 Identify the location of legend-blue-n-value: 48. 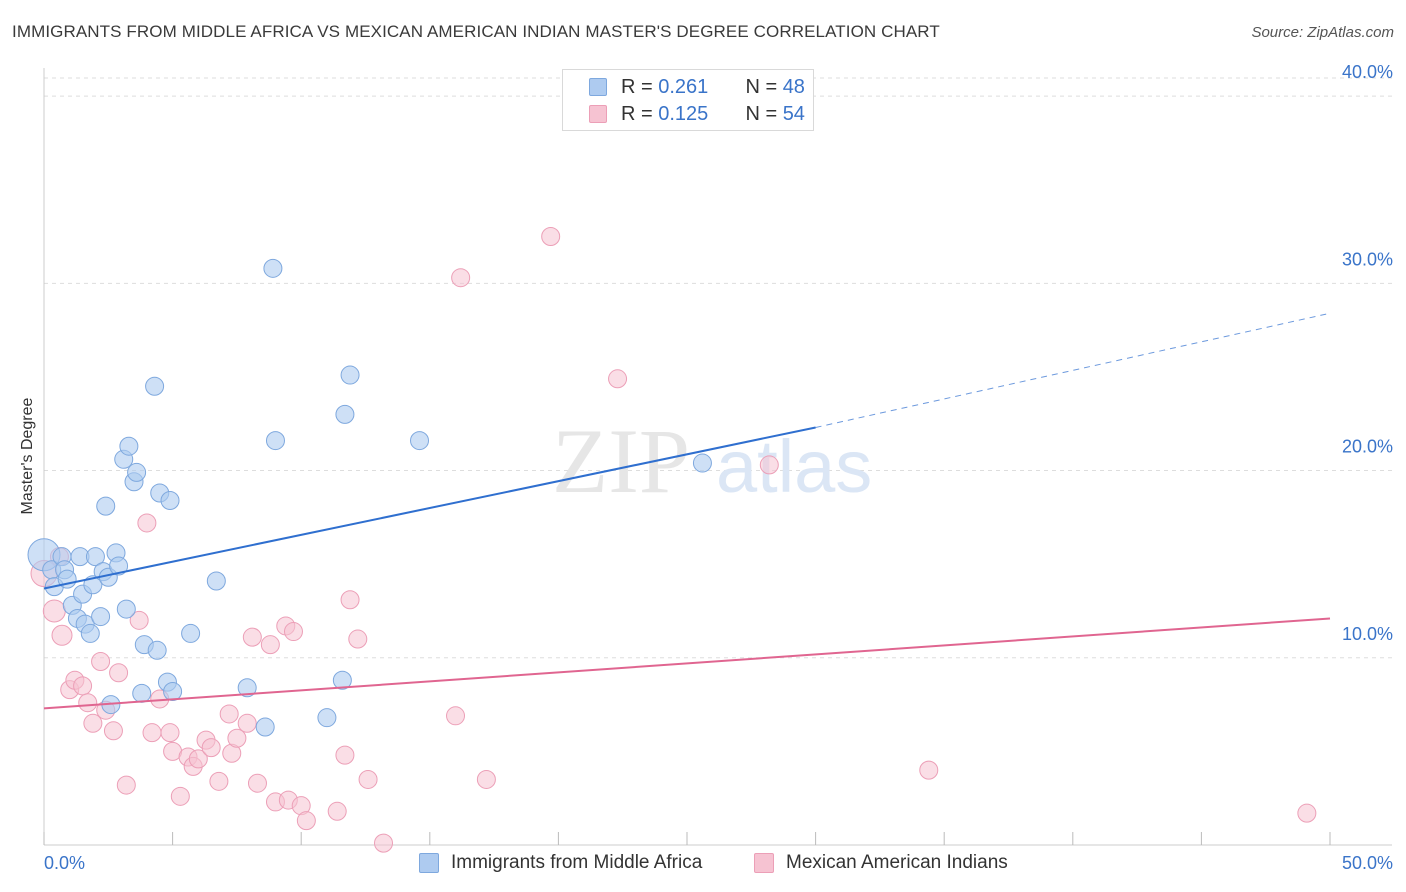
(793, 87).